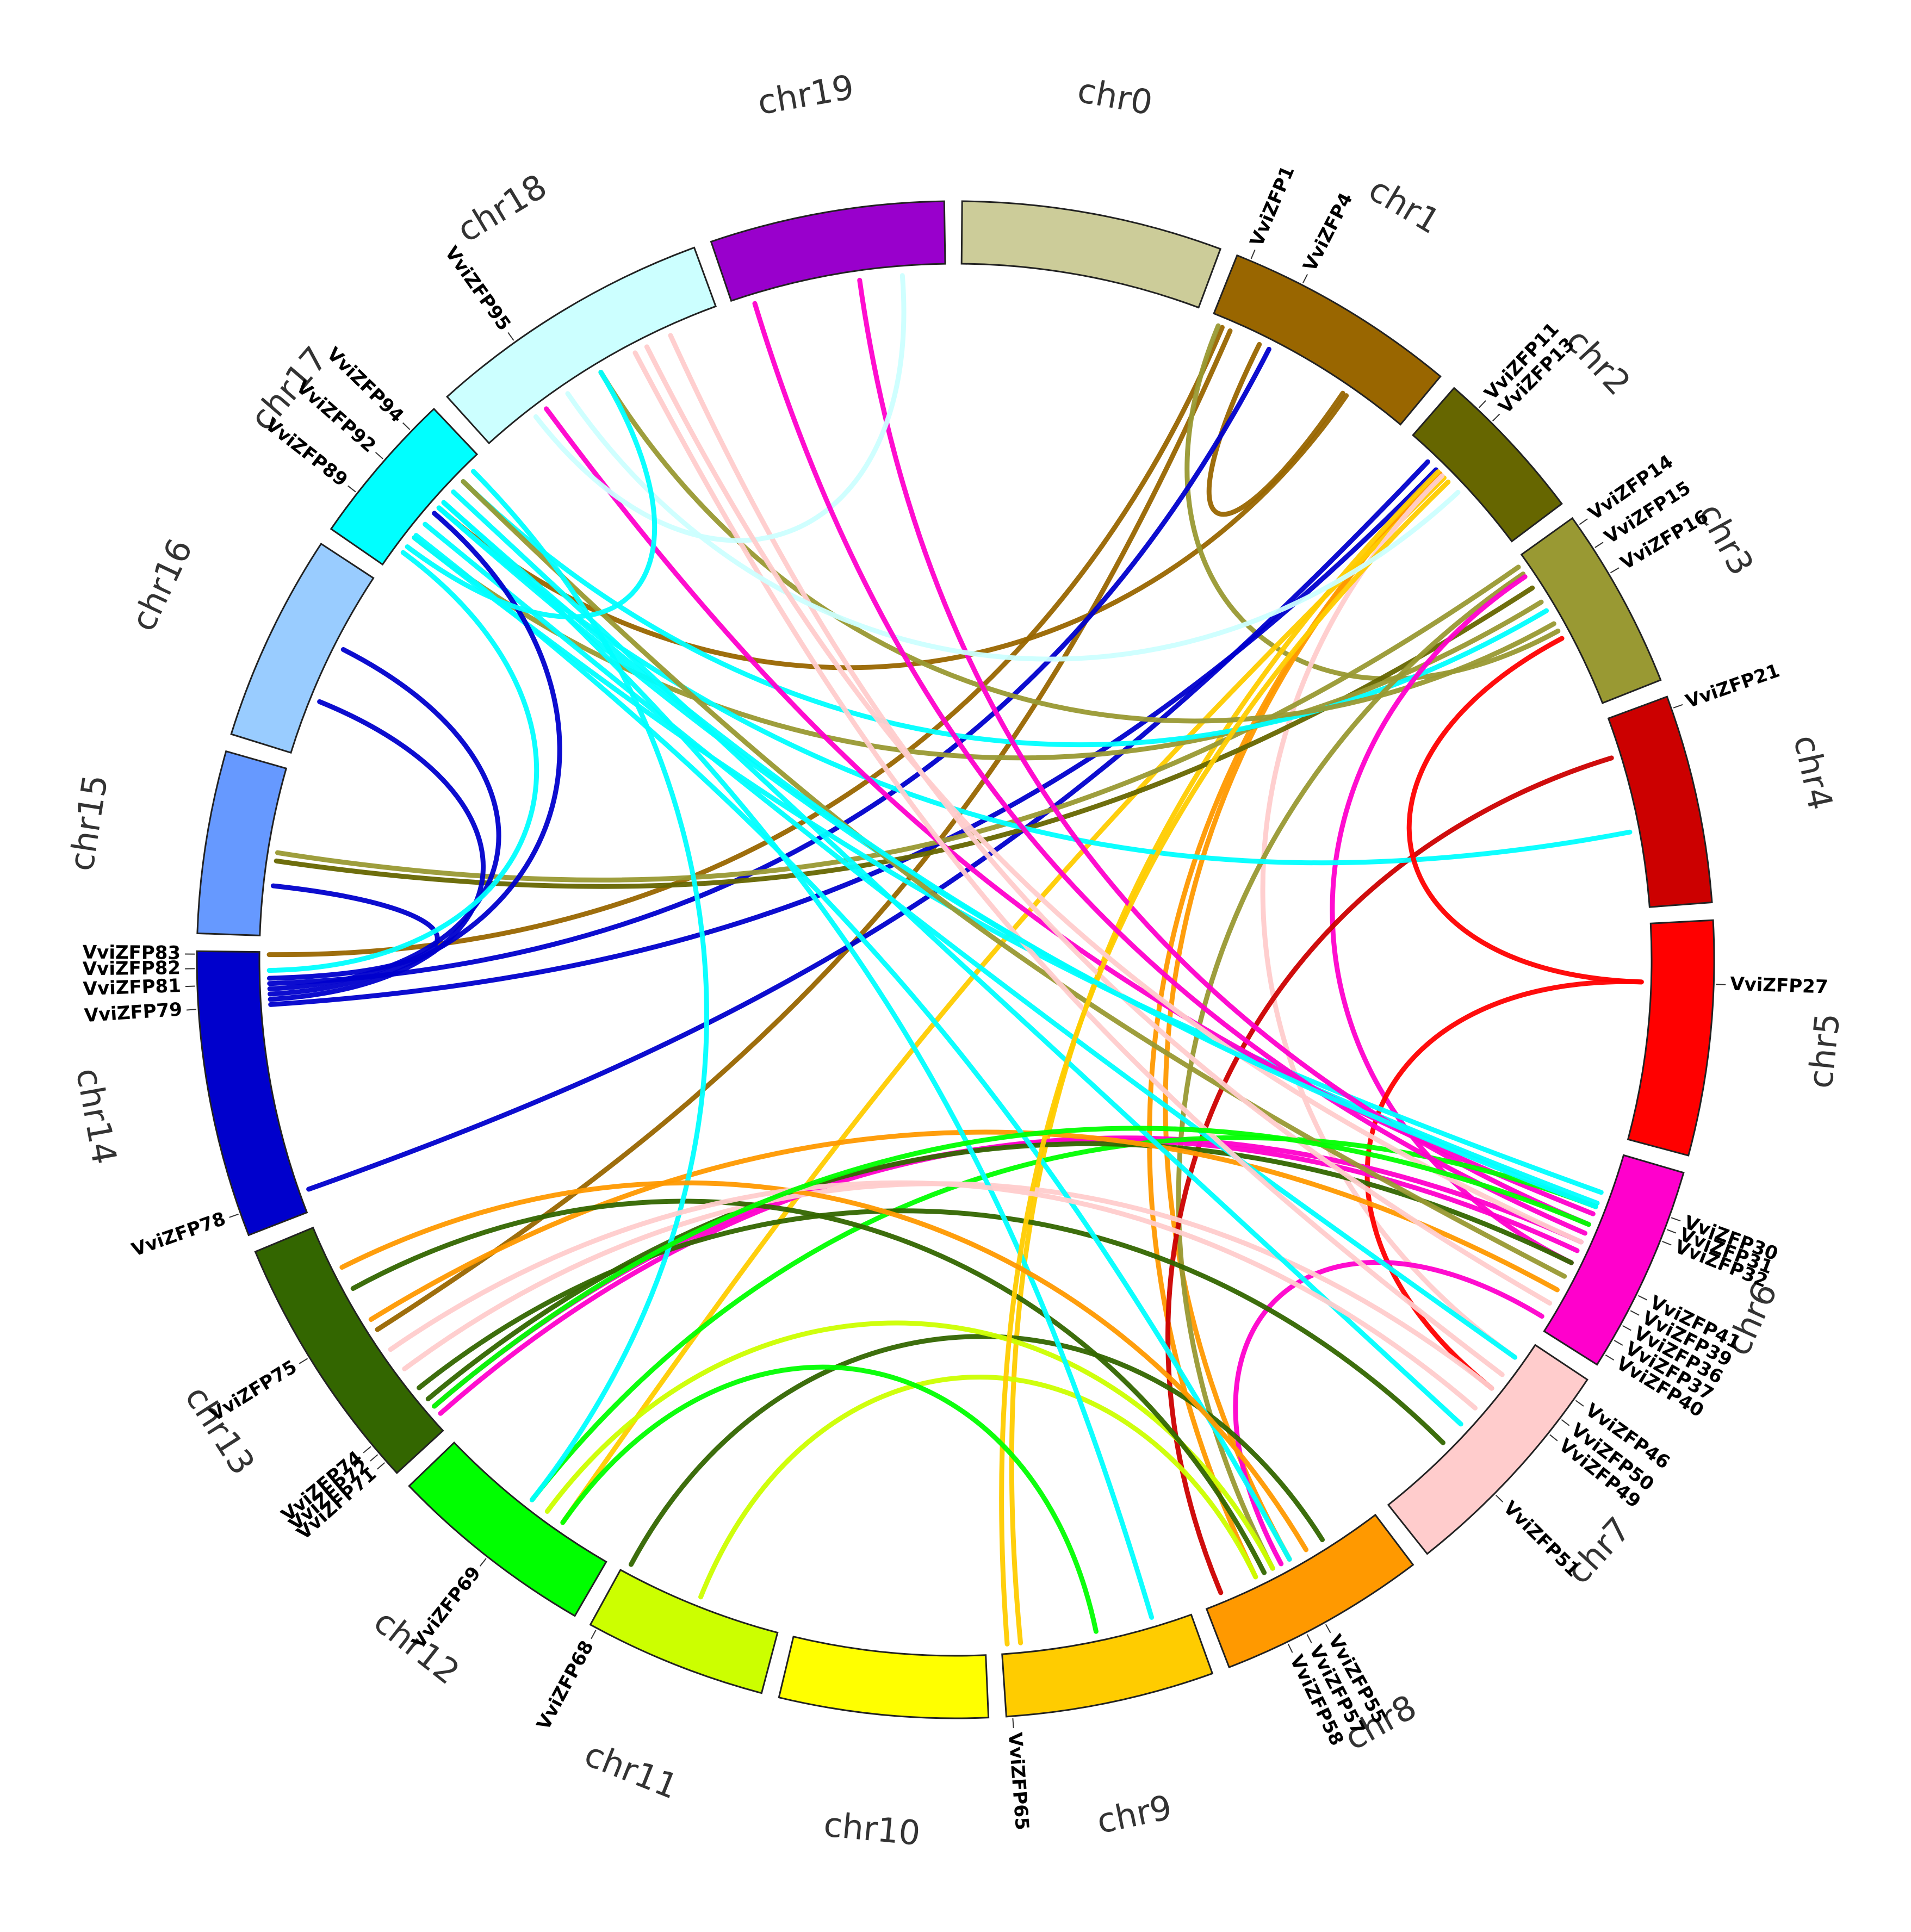  Describe the element at coordinates (242, 843) in the screenshot. I see `chromosome-block-chr15` at that location.